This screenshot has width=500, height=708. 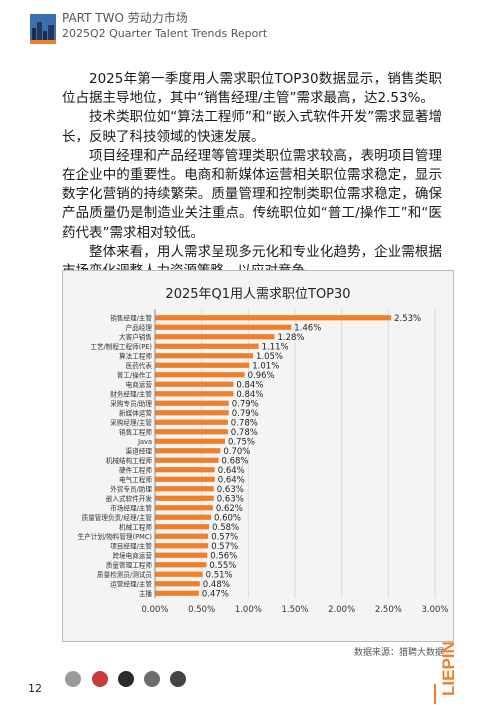 I want to click on chart-title: 2025年Q1用人需求职位TOP30, so click(x=257, y=294).